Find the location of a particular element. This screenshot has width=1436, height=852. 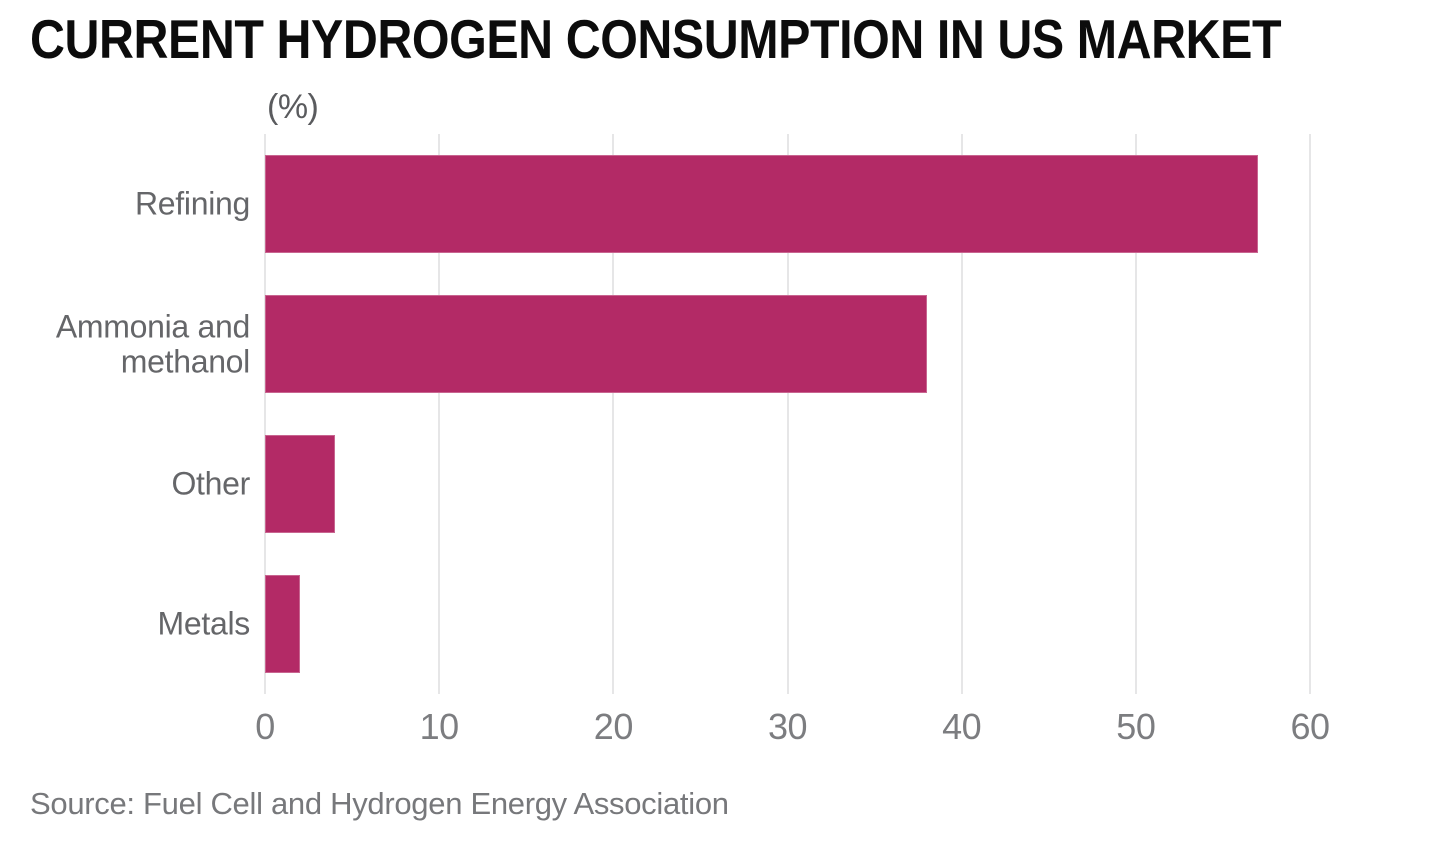

bar-metals is located at coordinates (282, 624).